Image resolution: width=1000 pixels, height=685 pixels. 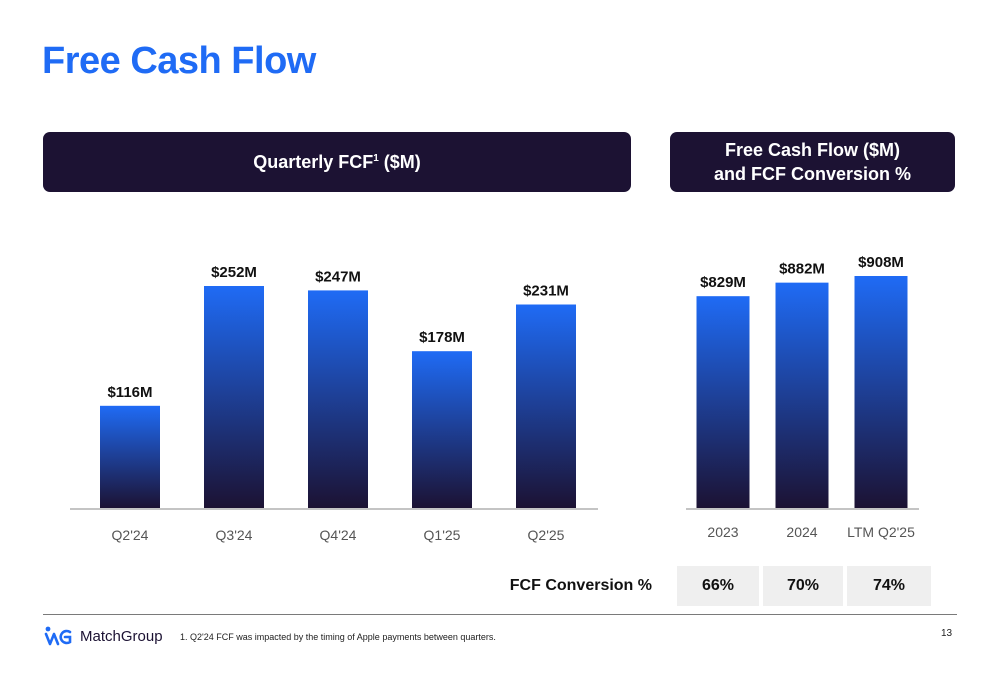 I want to click on annual-fcf-header: Free Cash Flow ($M) and FCF Conversion %, so click(x=812, y=162).